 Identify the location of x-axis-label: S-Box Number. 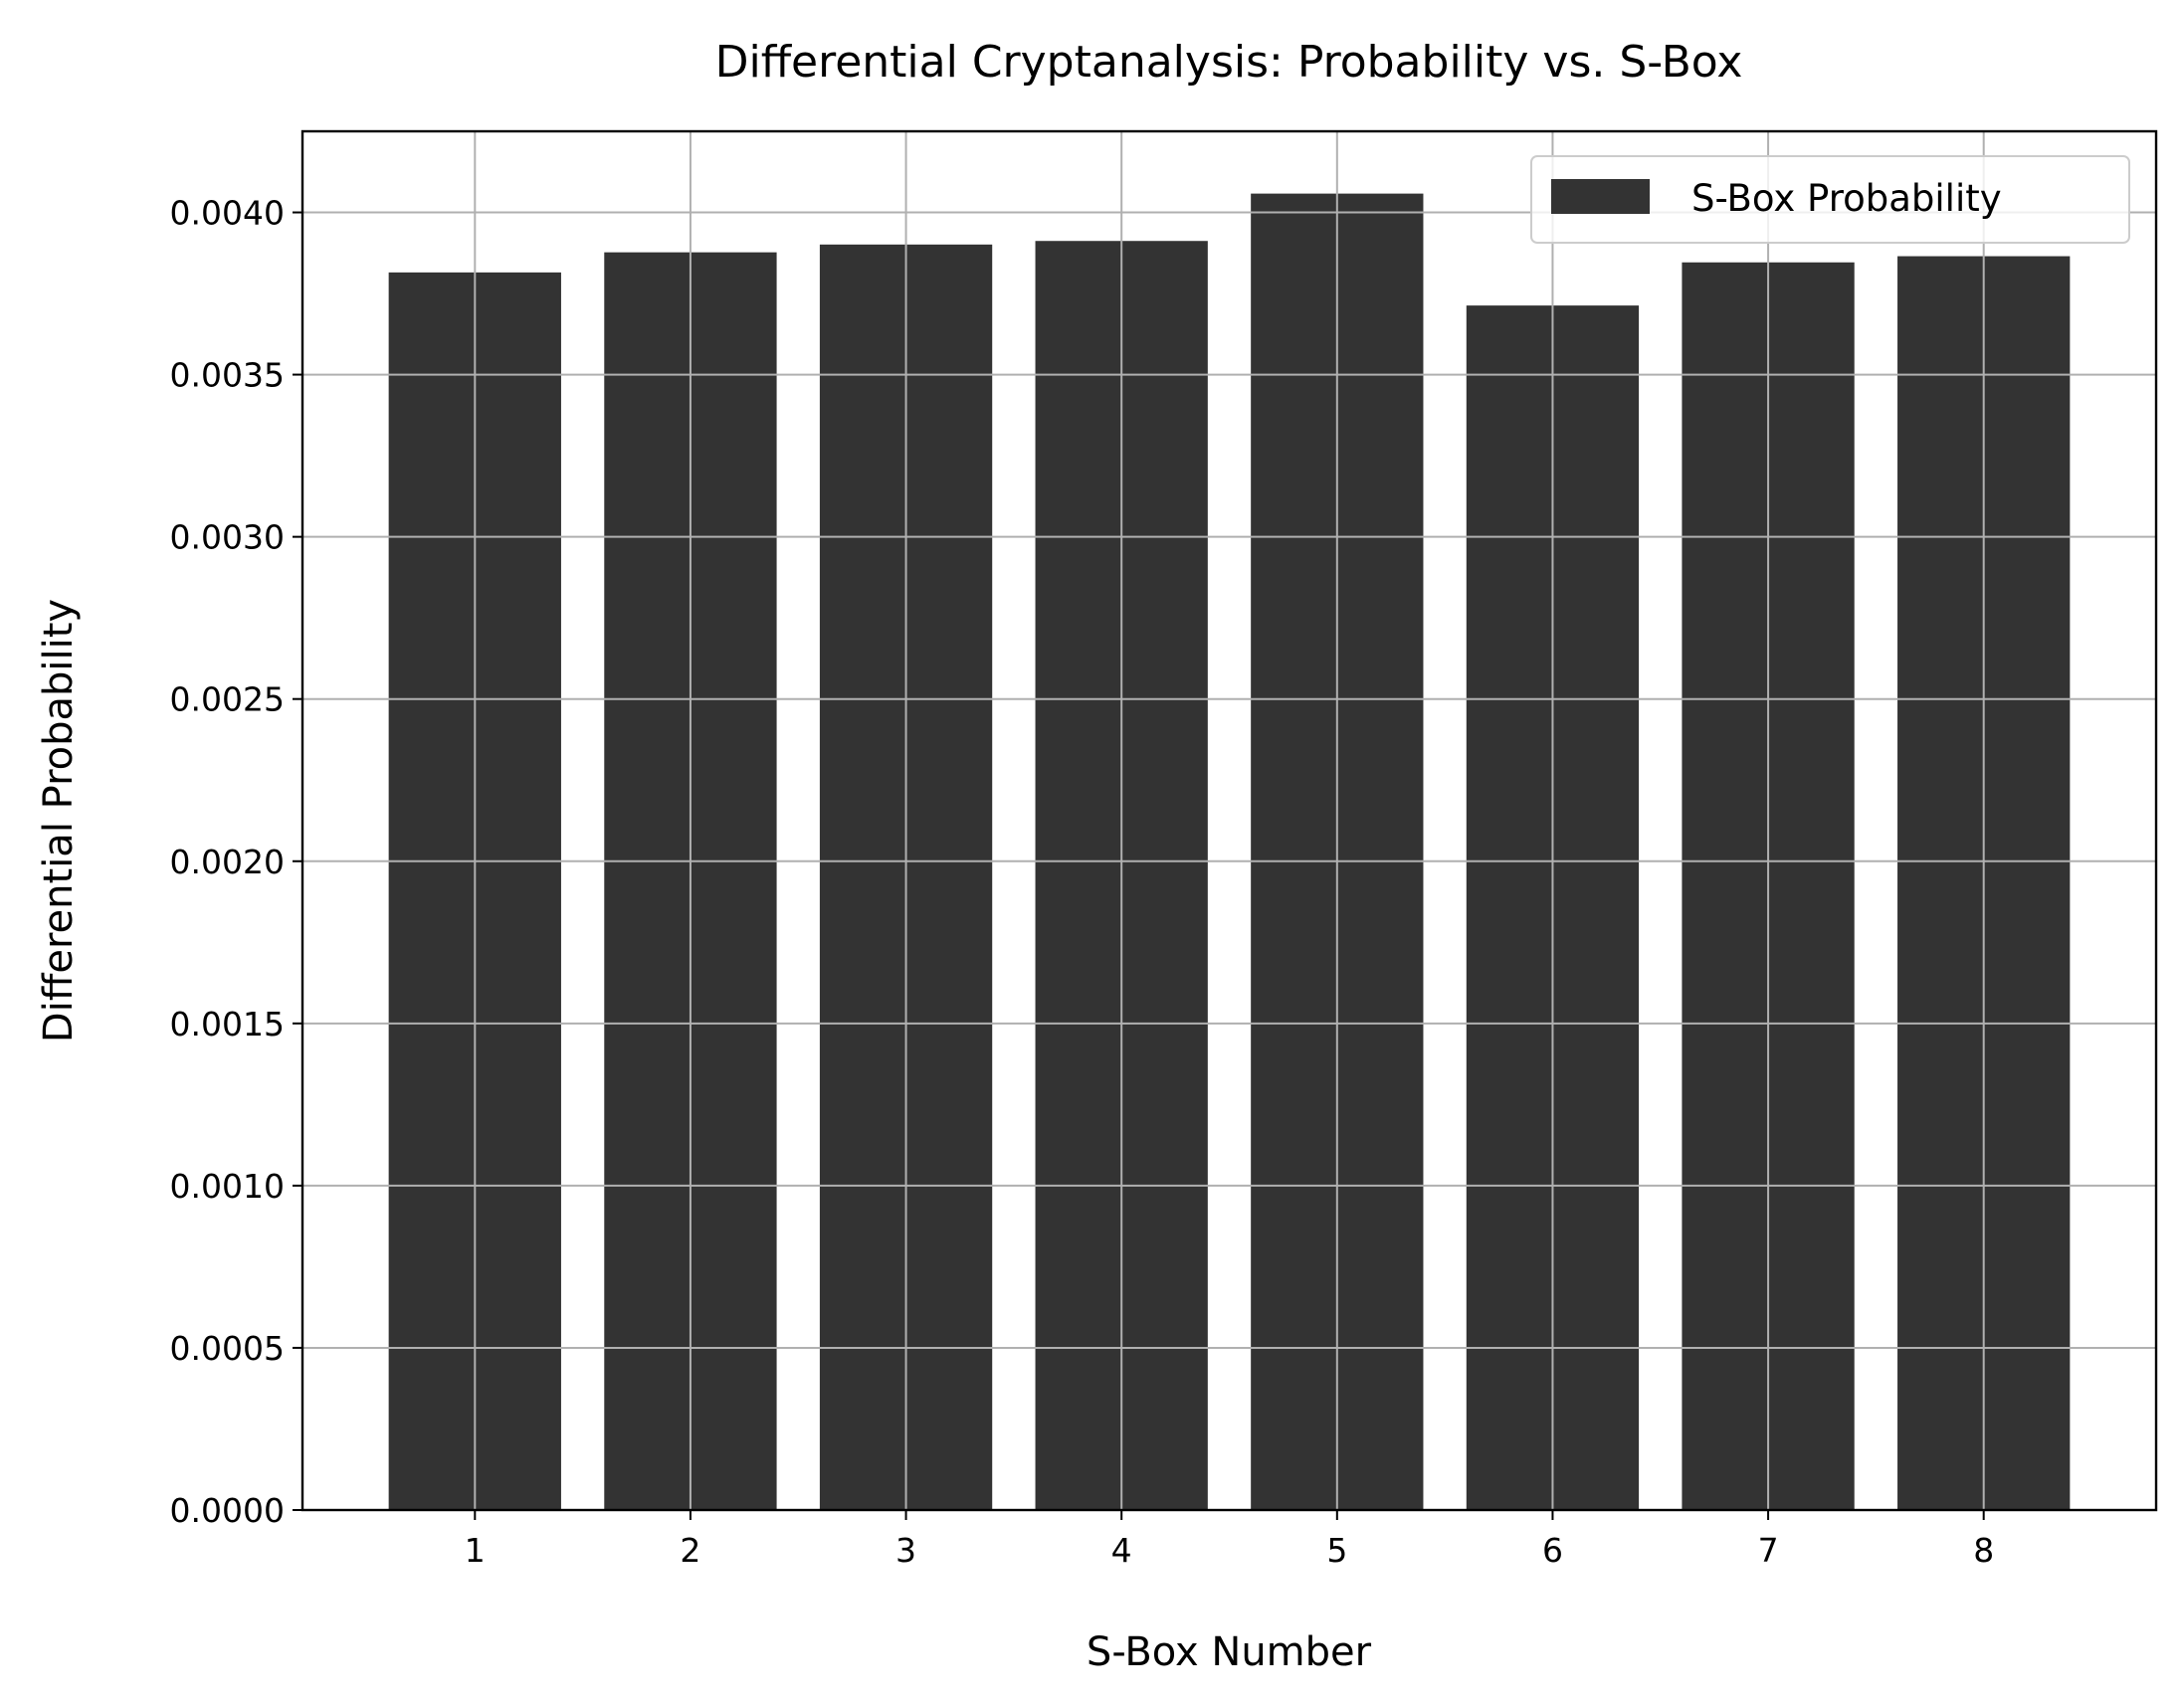
(1229, 1652).